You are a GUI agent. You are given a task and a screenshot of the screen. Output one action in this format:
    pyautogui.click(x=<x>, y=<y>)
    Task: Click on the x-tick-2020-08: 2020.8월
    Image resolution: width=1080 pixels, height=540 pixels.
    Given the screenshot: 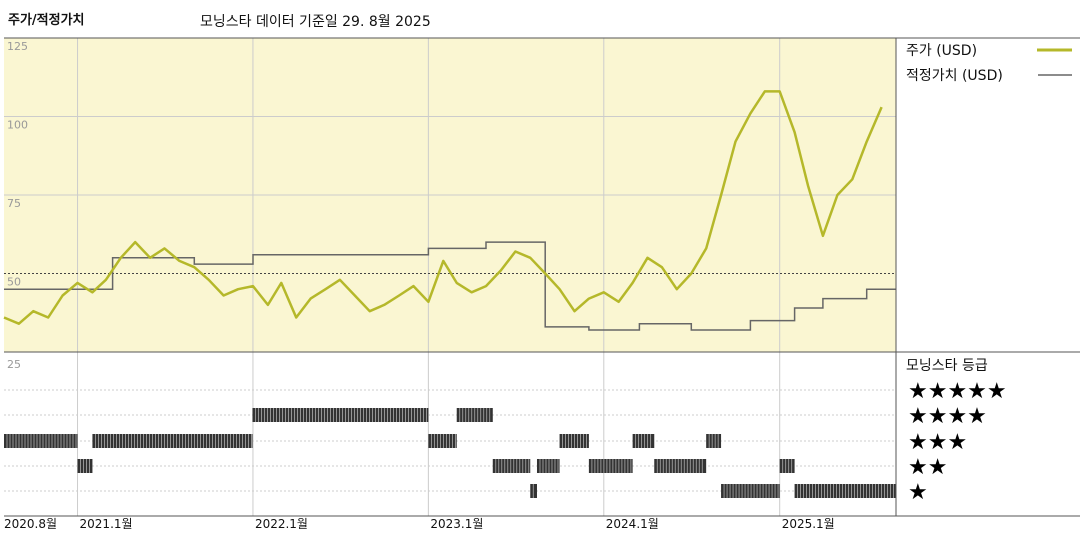 What is the action you would take?
    pyautogui.click(x=30, y=524)
    